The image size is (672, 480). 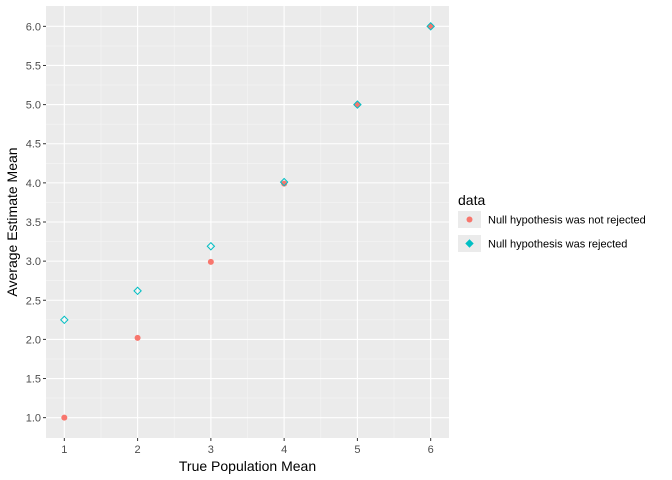 I want to click on y-tick-label: 3.5, so click(x=33, y=223).